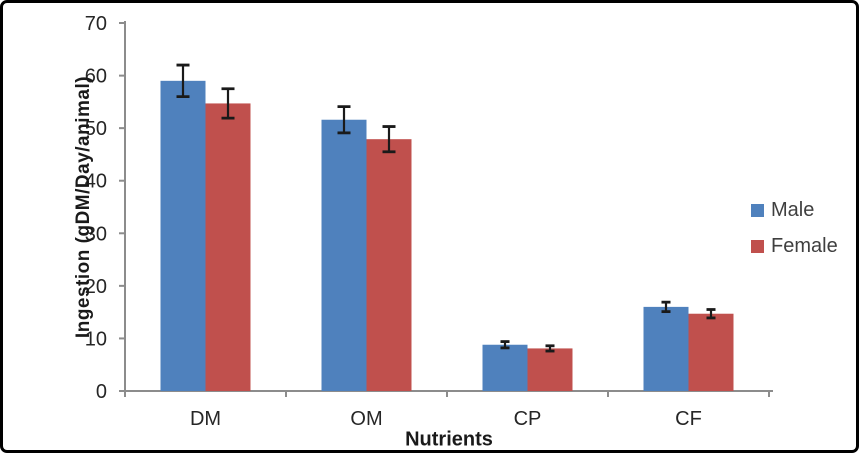  I want to click on legend-label-female: Female, so click(804, 246).